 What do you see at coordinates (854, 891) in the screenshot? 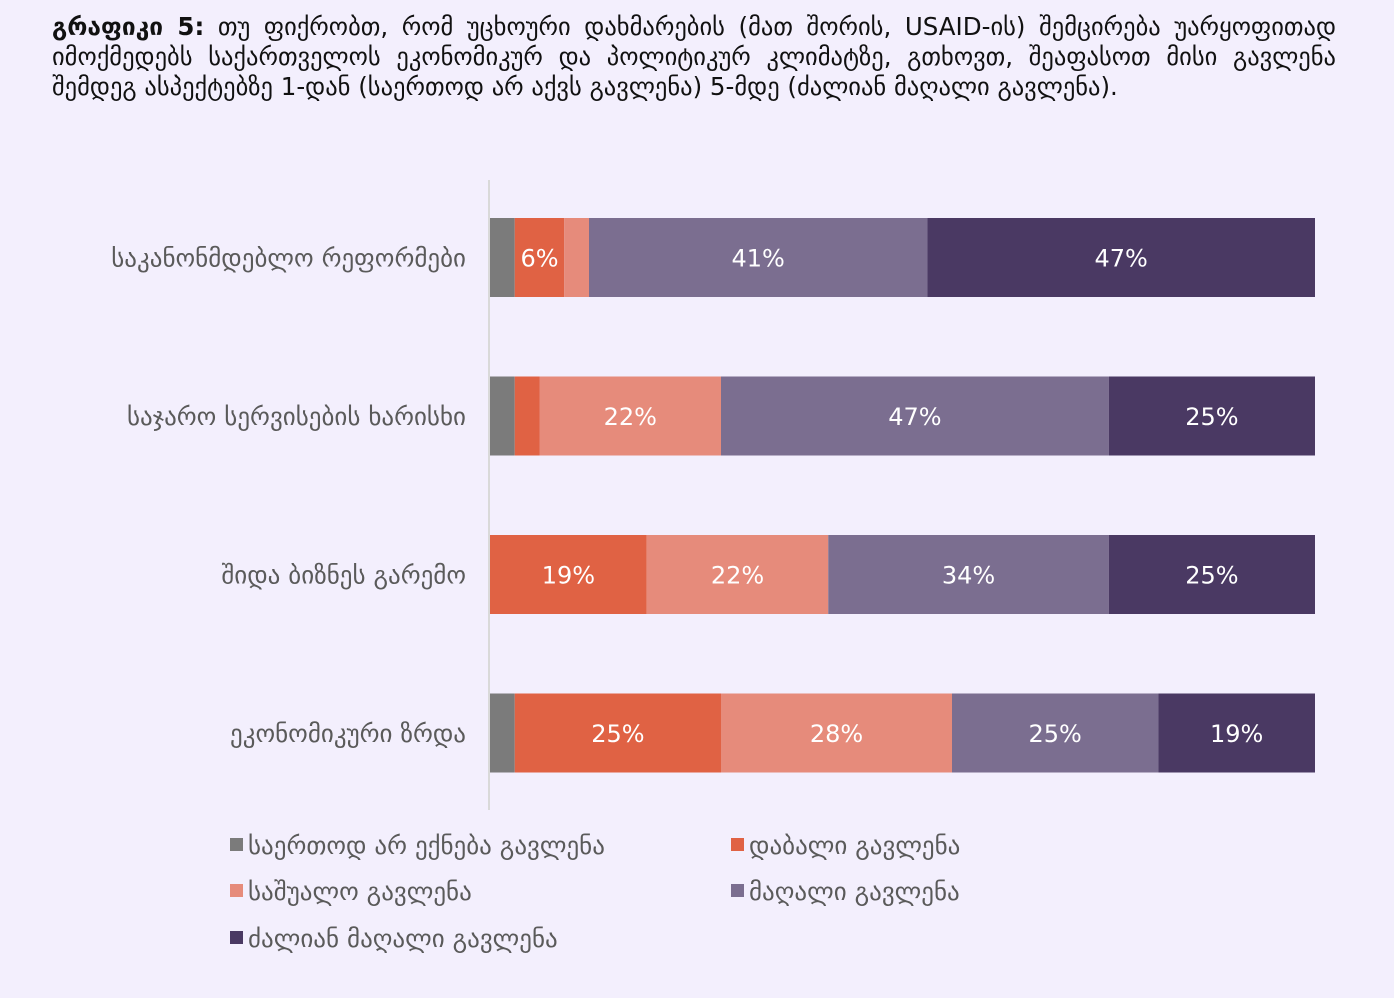
I see `legend-label: მაღალი გავლენა` at bounding box center [854, 891].